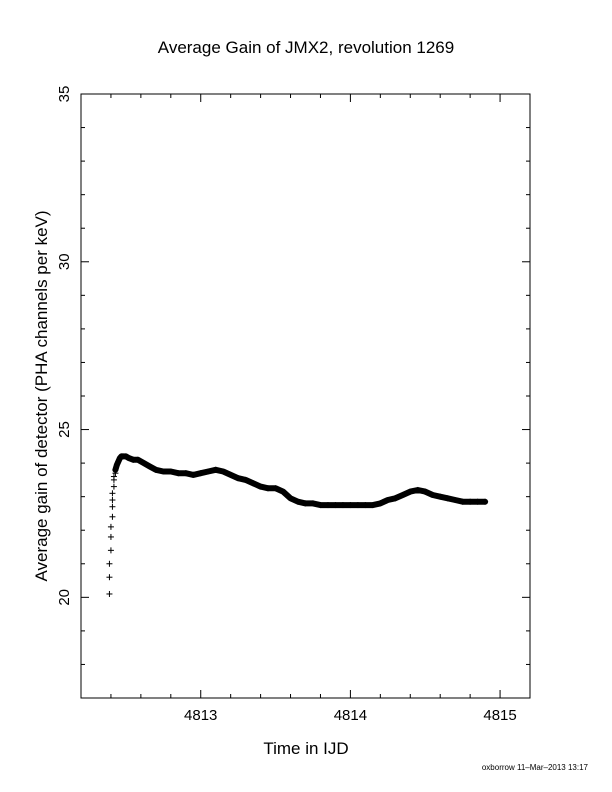 This screenshot has height=792, width=612. I want to click on y-tick-label: 30, so click(64, 261).